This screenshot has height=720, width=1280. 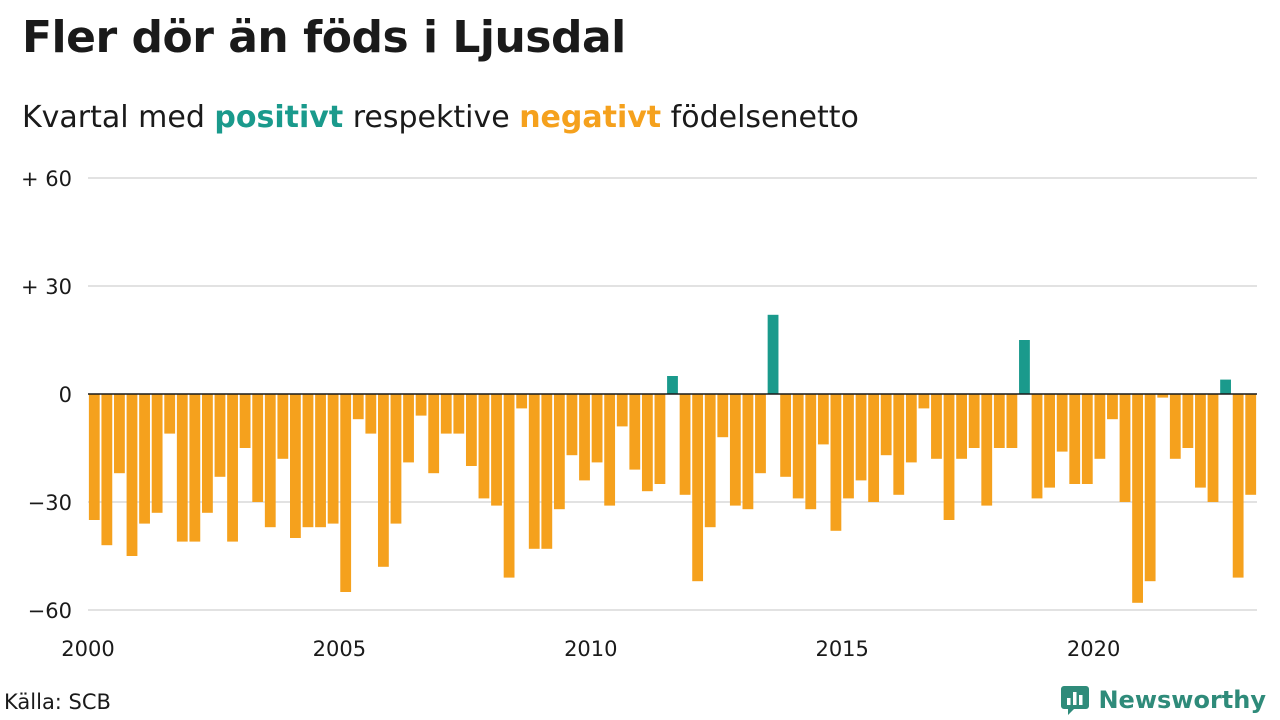 I want to click on y-tick-label: 0, so click(x=65, y=395).